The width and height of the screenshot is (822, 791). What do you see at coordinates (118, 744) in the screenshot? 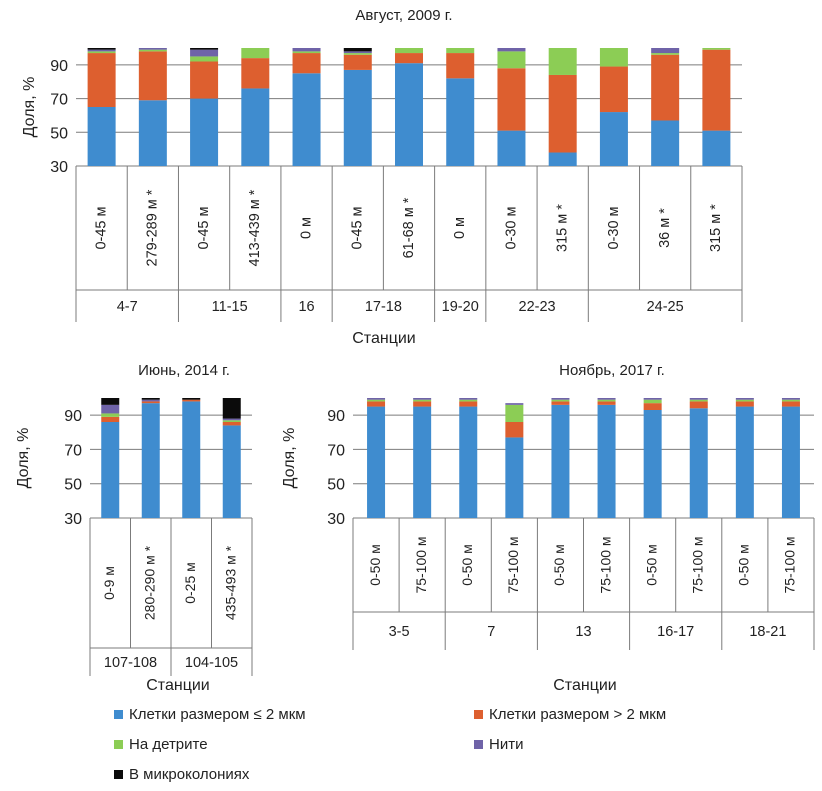
I see `legend-swatch-detritus` at bounding box center [118, 744].